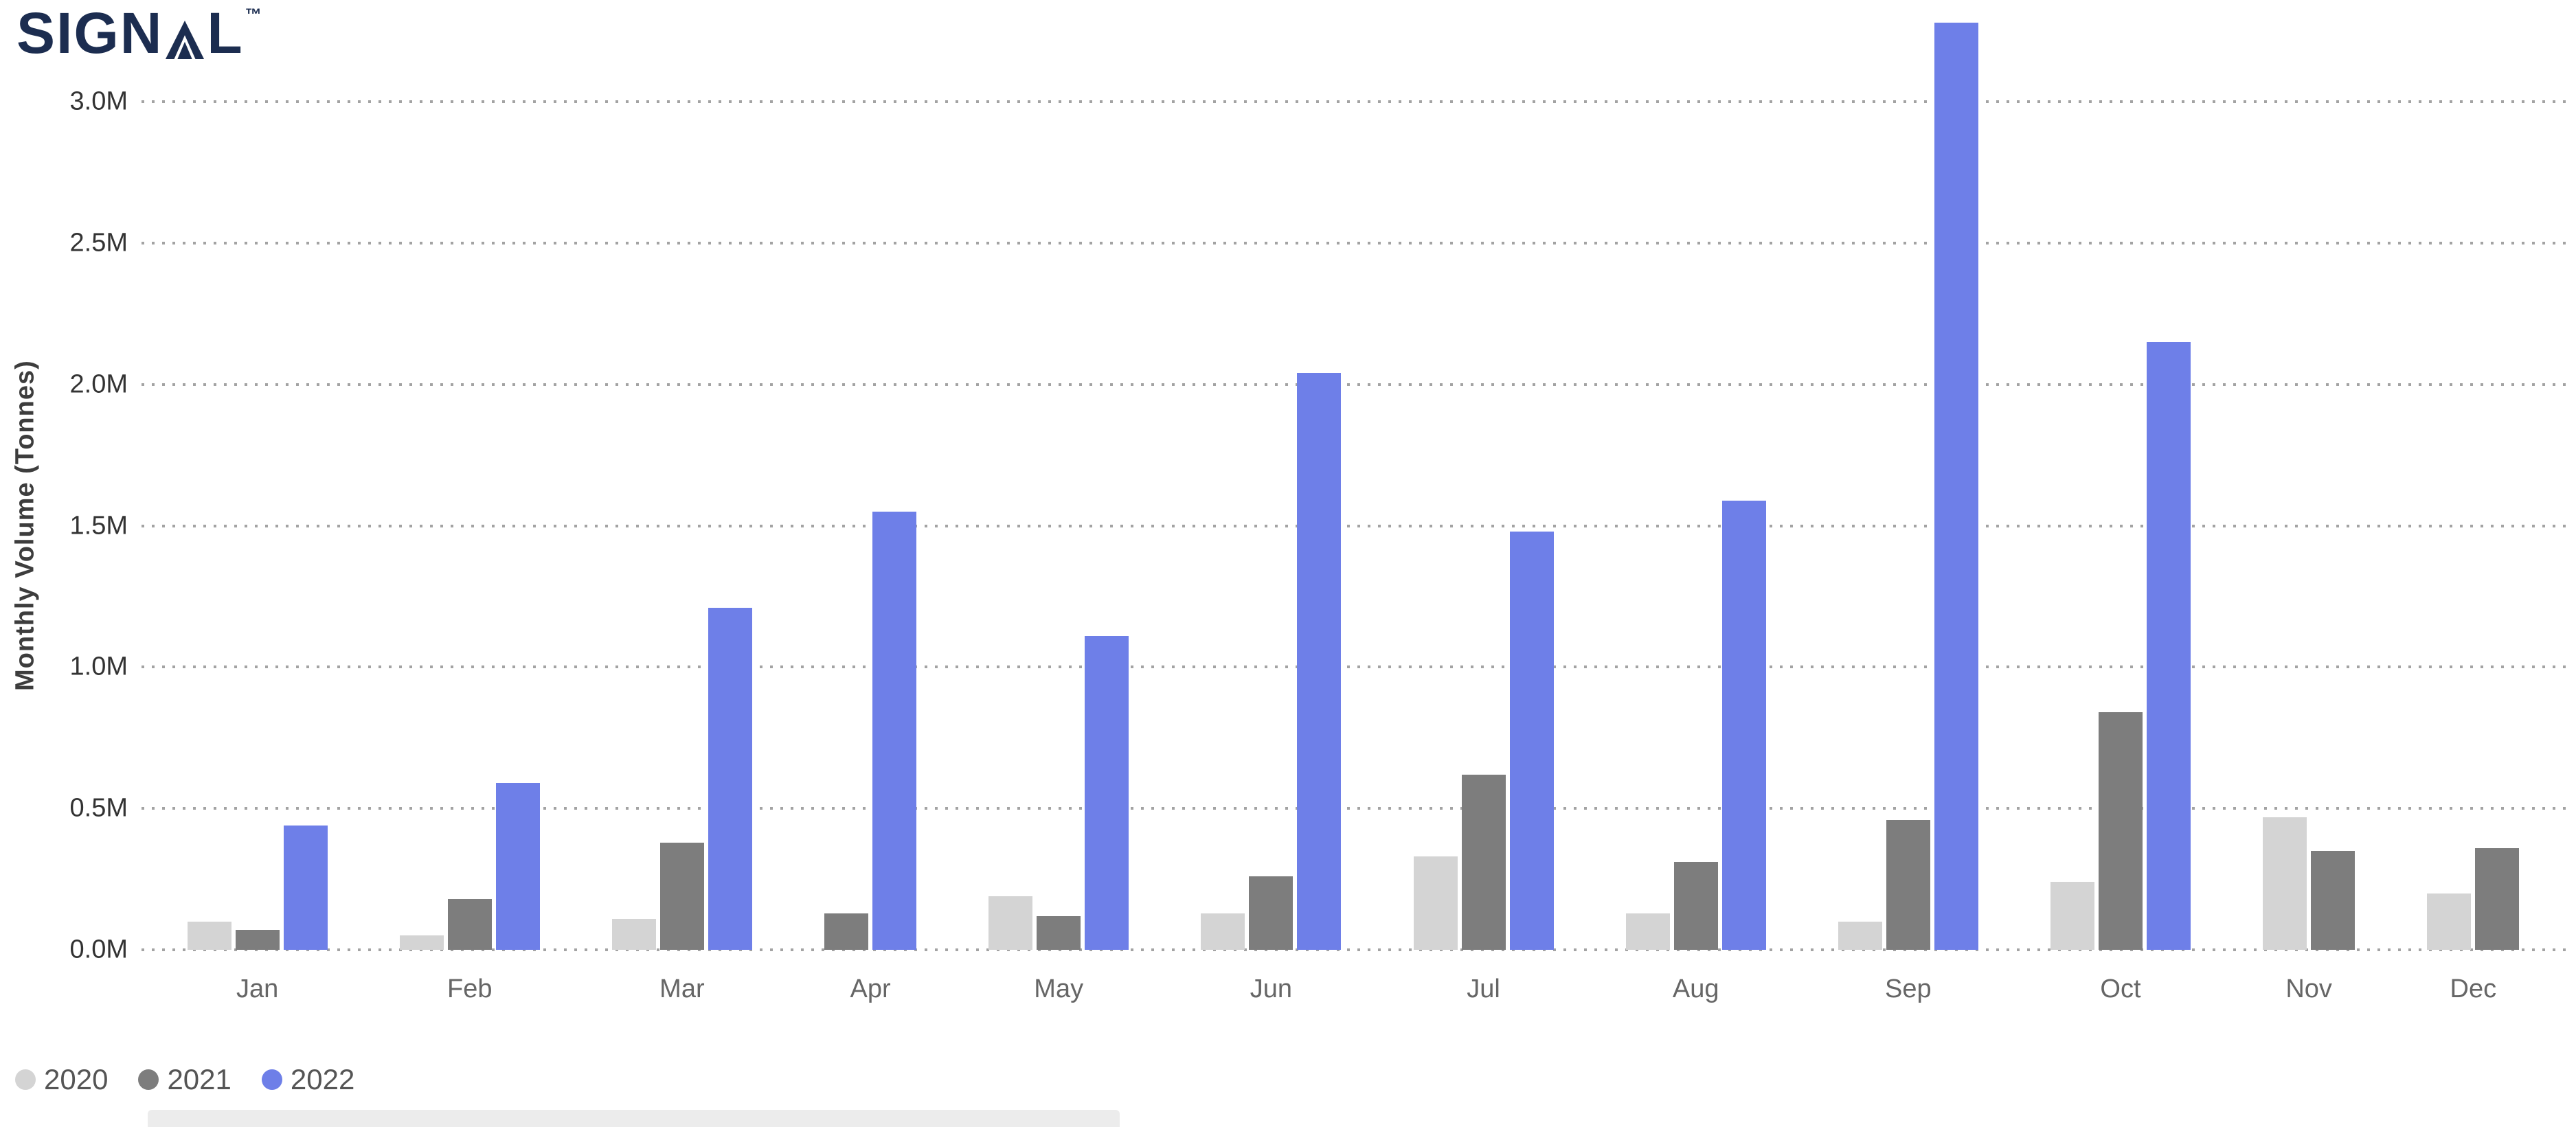 The height and width of the screenshot is (1127, 2576). Describe the element at coordinates (2285, 883) in the screenshot. I see `bar-2020-nov` at that location.